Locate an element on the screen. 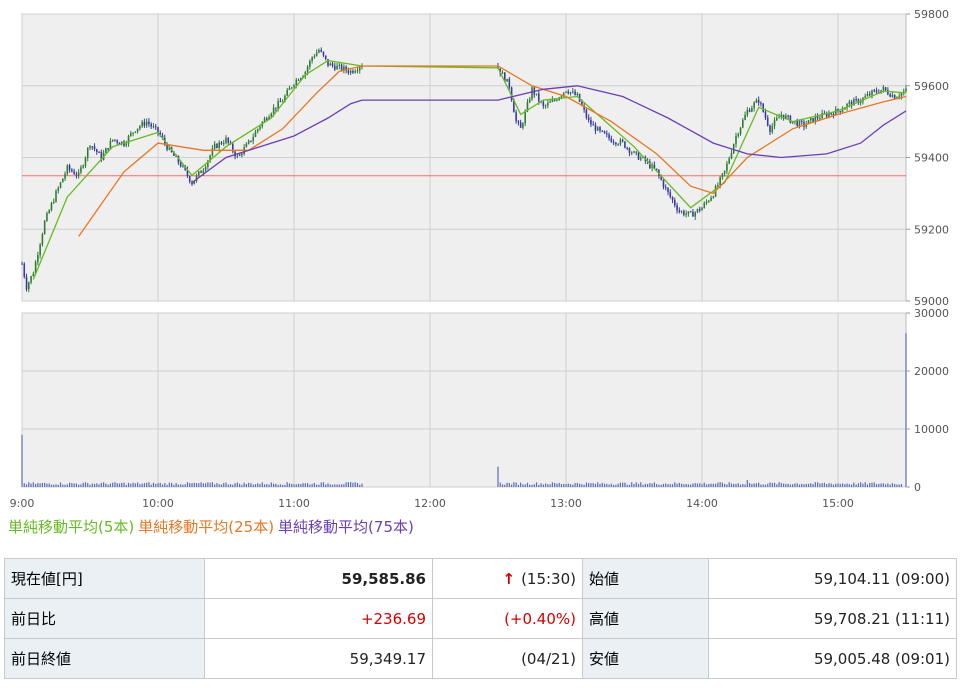 This screenshot has width=962, height=690. change-percent: (+0.40%) is located at coordinates (507, 618).